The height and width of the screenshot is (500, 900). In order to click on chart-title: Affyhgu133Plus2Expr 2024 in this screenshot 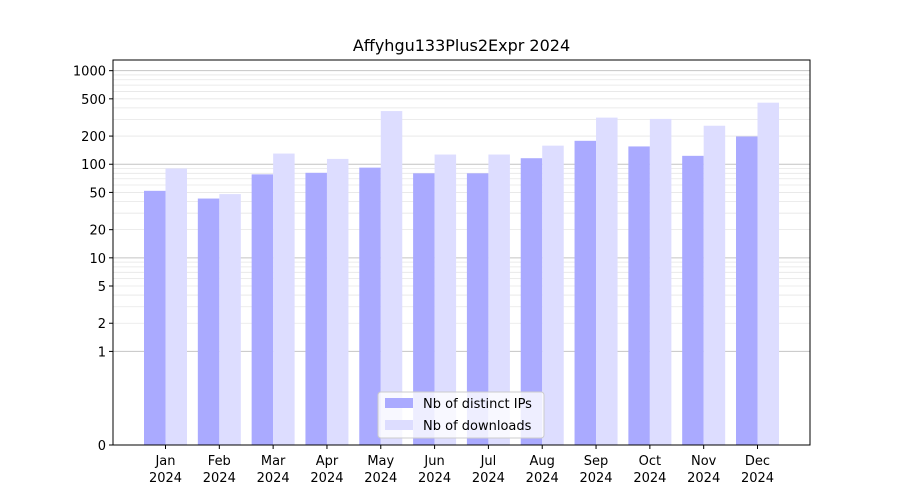, I will do `click(461, 45)`.